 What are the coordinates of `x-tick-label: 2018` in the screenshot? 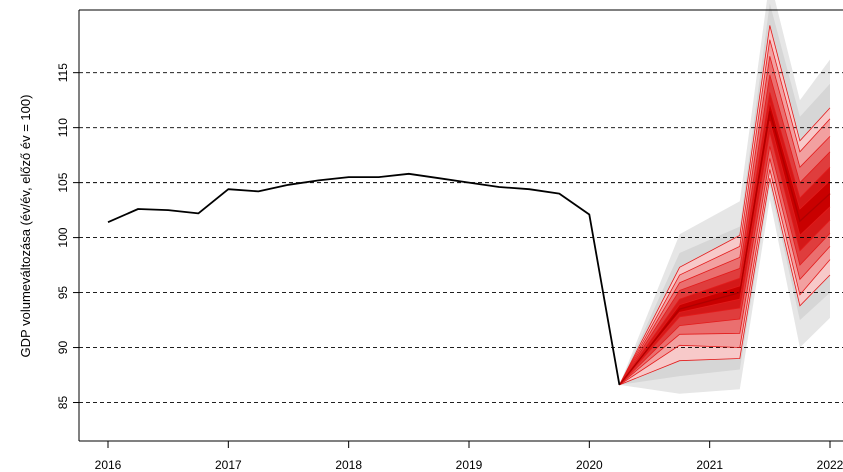 It's located at (348, 465).